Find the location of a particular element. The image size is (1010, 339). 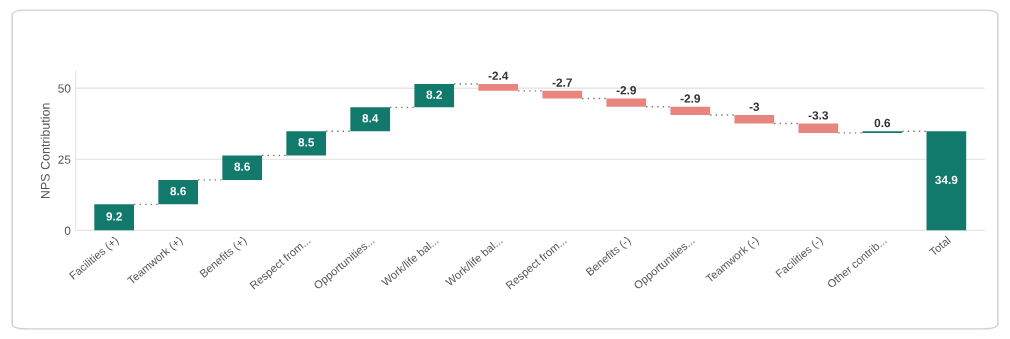

data-label: 8.2 is located at coordinates (434, 94).